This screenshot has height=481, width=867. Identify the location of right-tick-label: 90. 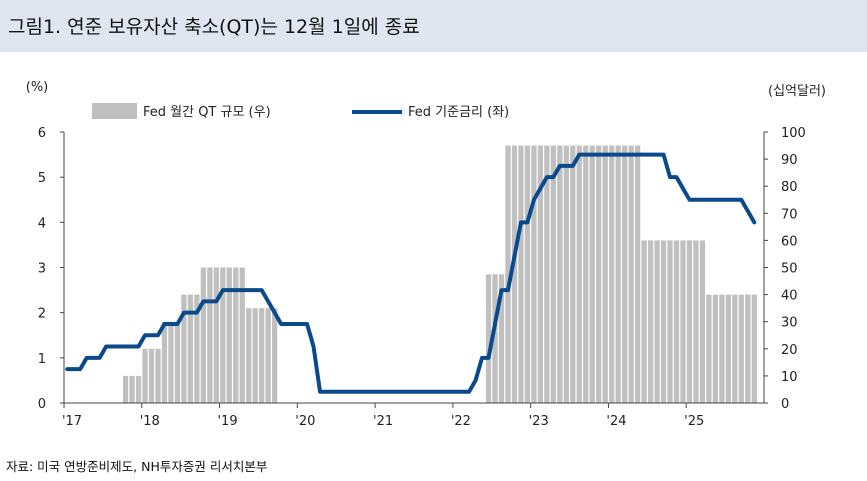
(789, 160).